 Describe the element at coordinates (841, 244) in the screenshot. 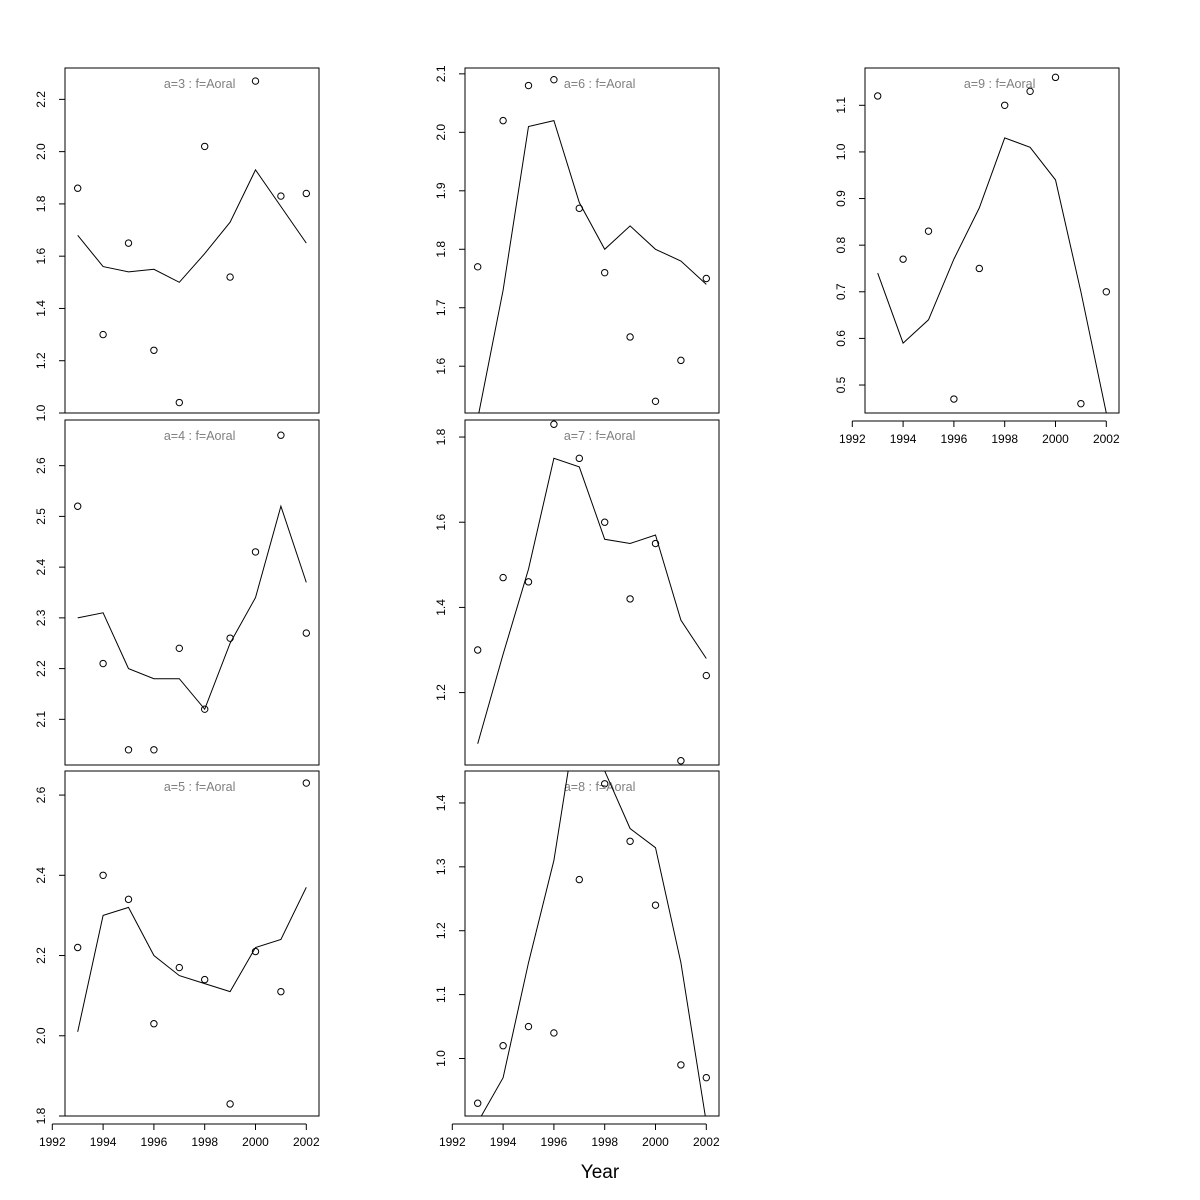

I see `y-tick-label: 0.8` at that location.